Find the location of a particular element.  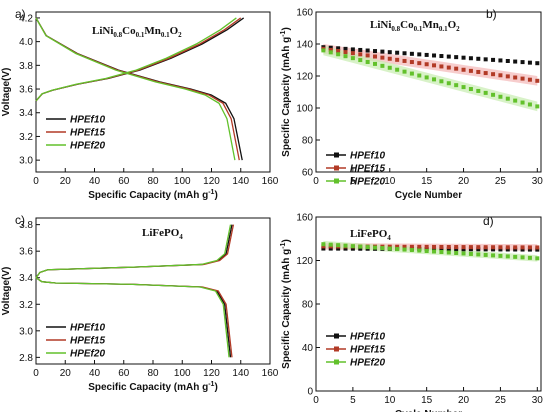

x-axis-label-main: Cycle Number is located at coordinates (428, 410).